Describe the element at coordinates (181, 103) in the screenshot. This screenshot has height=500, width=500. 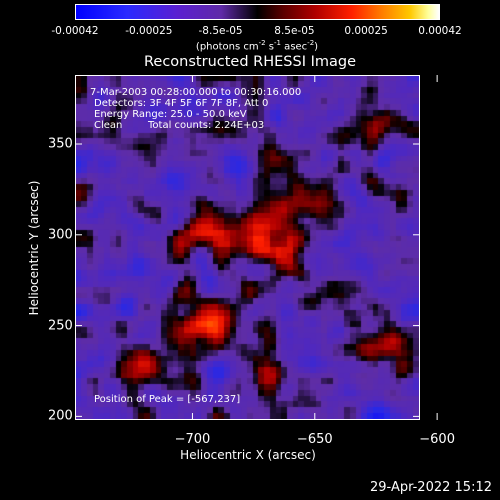
I see `detectors-label: Detectors: 3F 4F 5F 6F 7F 8F, Att 0` at that location.